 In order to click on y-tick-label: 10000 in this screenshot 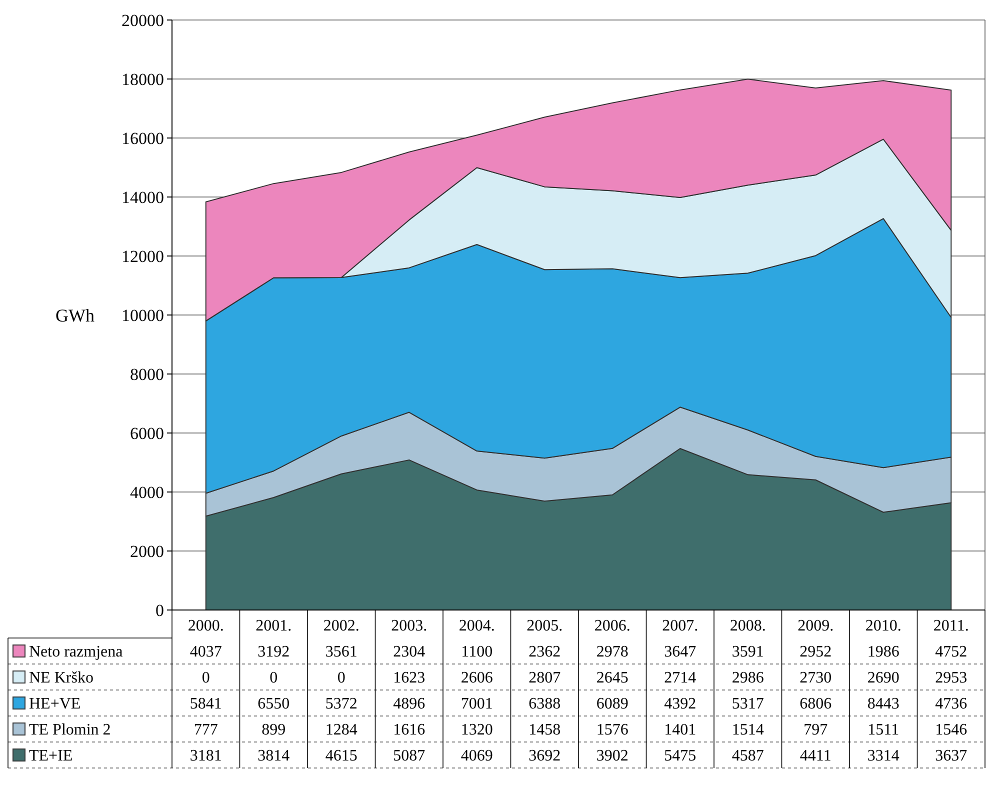, I will do `click(143, 315)`.